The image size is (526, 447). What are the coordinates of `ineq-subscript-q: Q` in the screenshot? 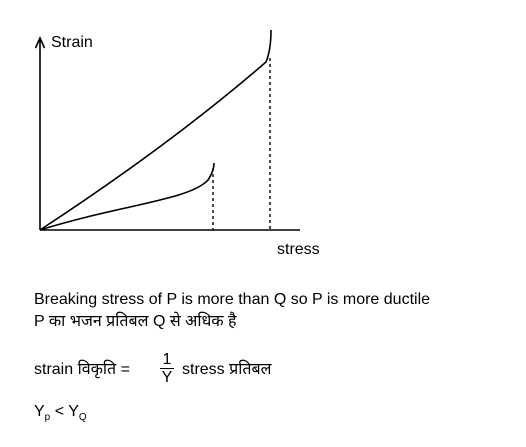 It's located at (82, 417).